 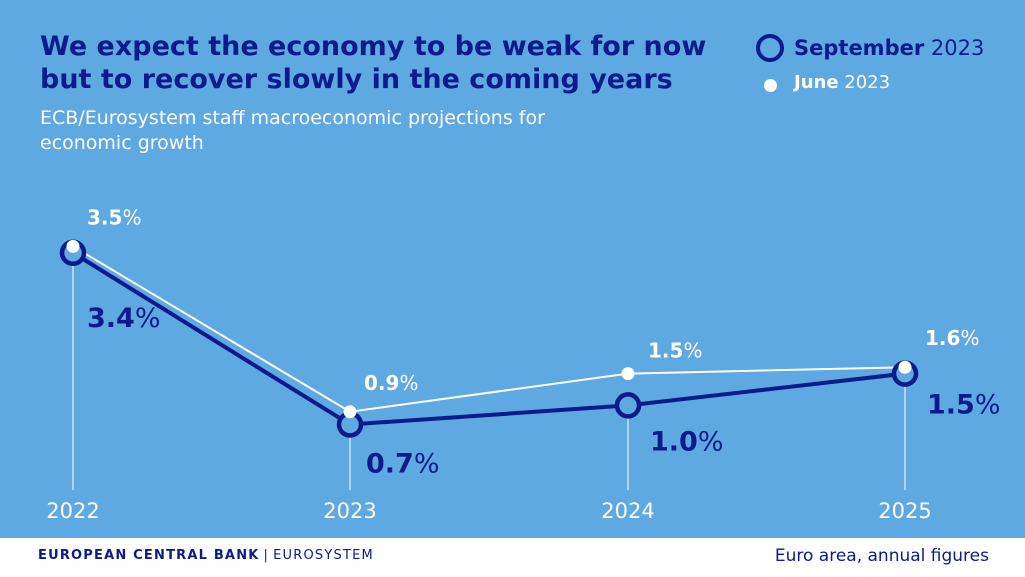 I want to click on x-tick-2024: 2024, so click(x=627, y=511).